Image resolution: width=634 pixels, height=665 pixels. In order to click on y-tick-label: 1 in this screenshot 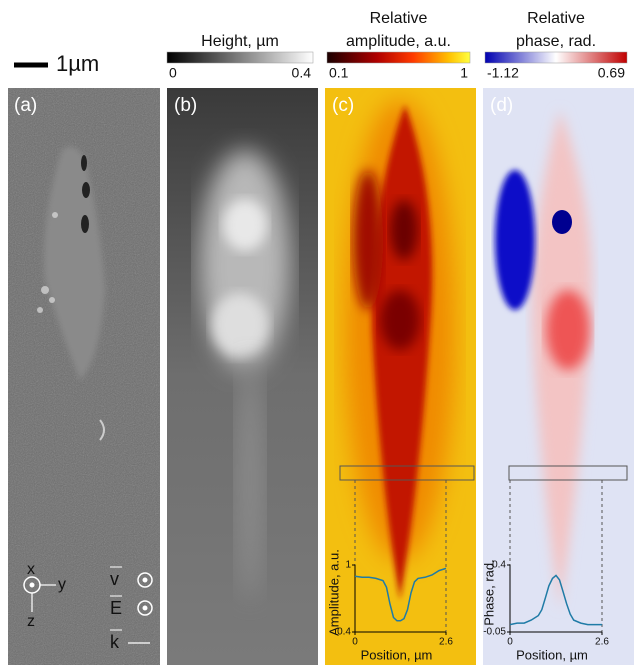, I will do `click(348, 565)`.